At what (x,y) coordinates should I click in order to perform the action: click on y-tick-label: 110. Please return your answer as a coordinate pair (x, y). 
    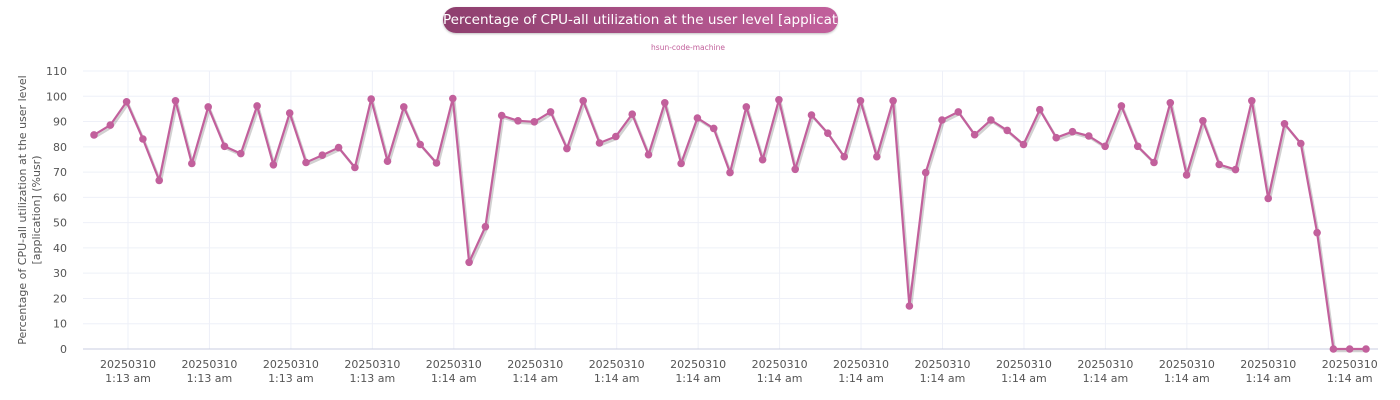
    Looking at the image, I should click on (56, 71).